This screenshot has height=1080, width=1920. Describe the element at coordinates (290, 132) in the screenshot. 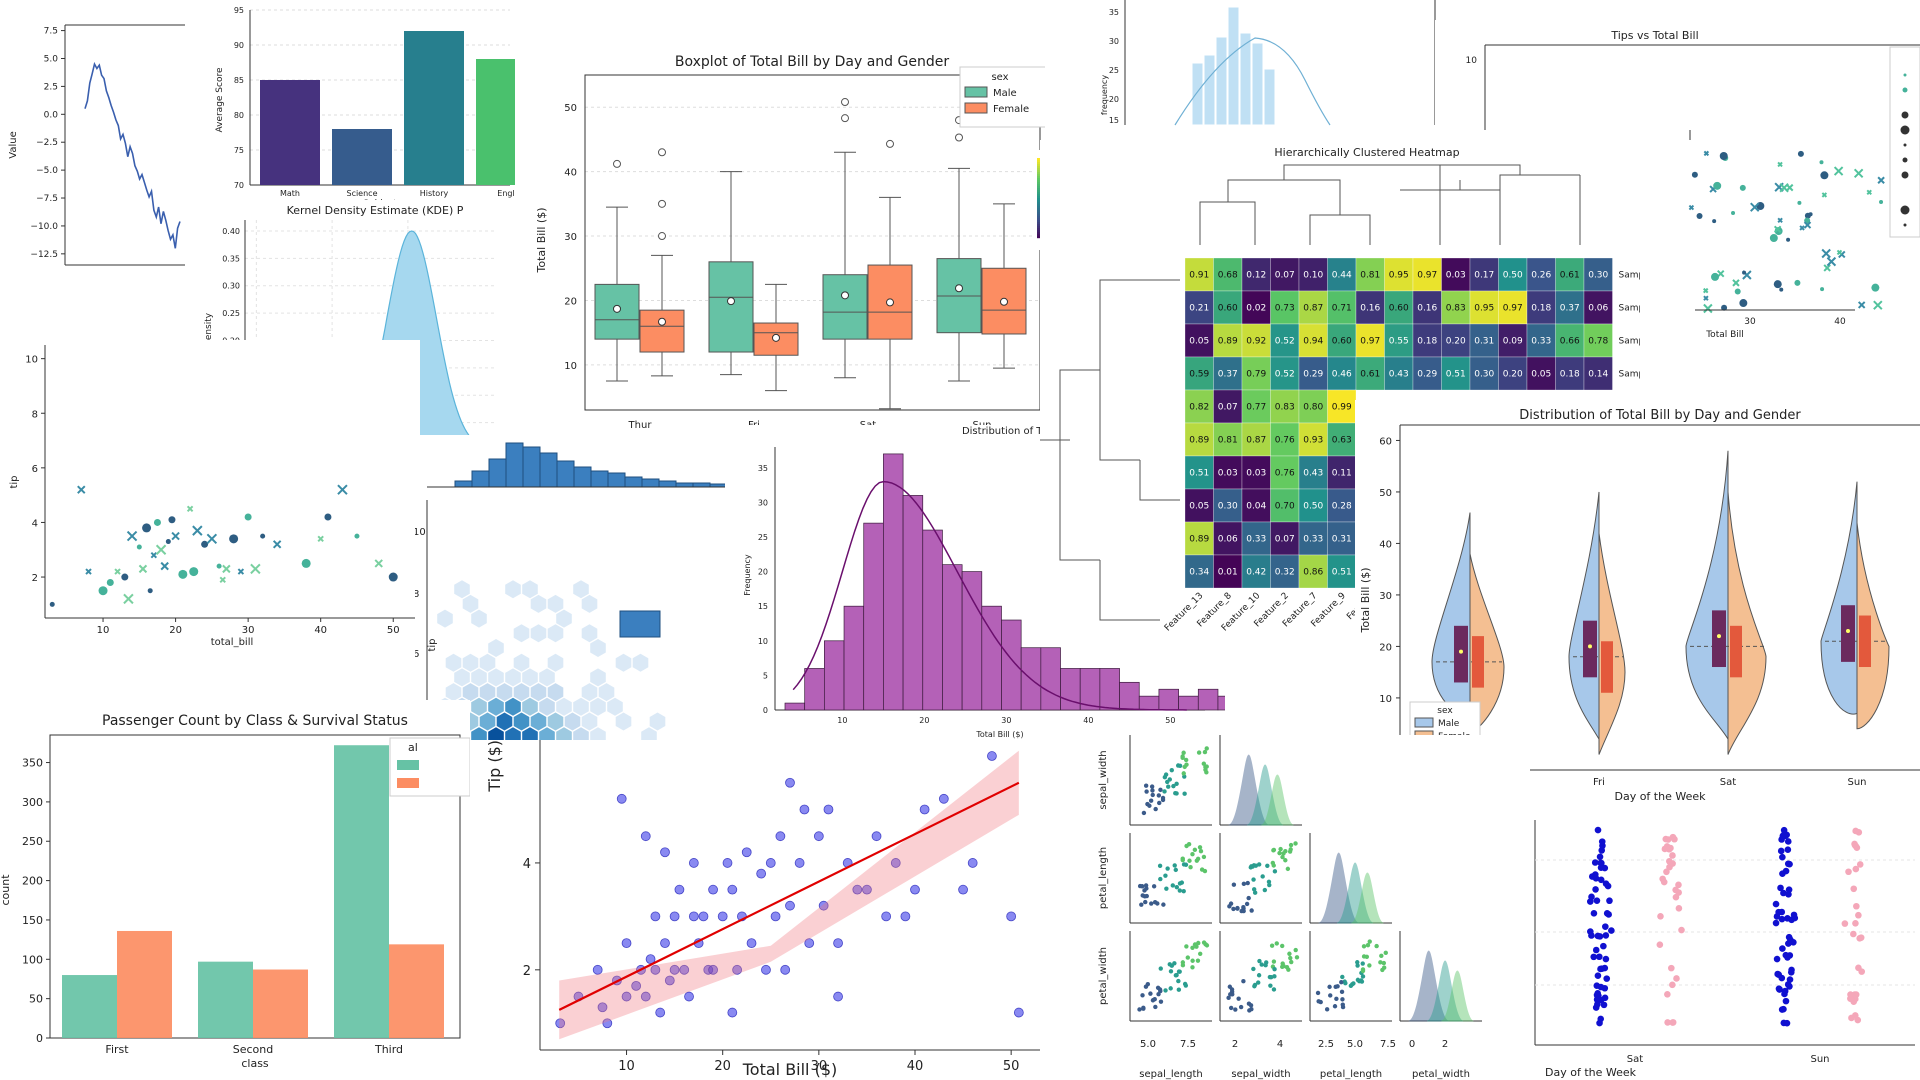

I see `bar-Math` at that location.